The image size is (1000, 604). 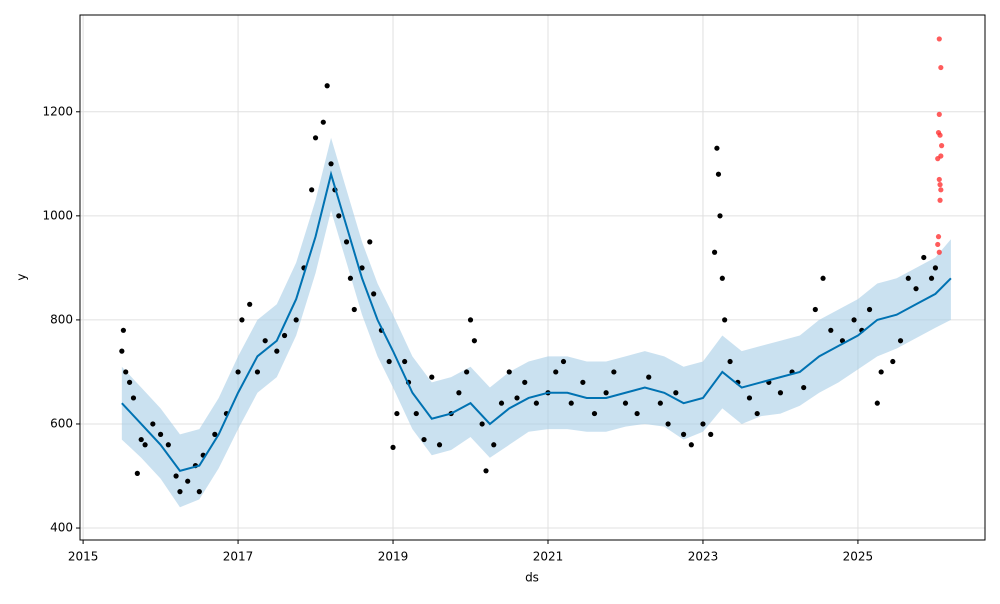 What do you see at coordinates (22, 276) in the screenshot?
I see `y-axis-label: y` at bounding box center [22, 276].